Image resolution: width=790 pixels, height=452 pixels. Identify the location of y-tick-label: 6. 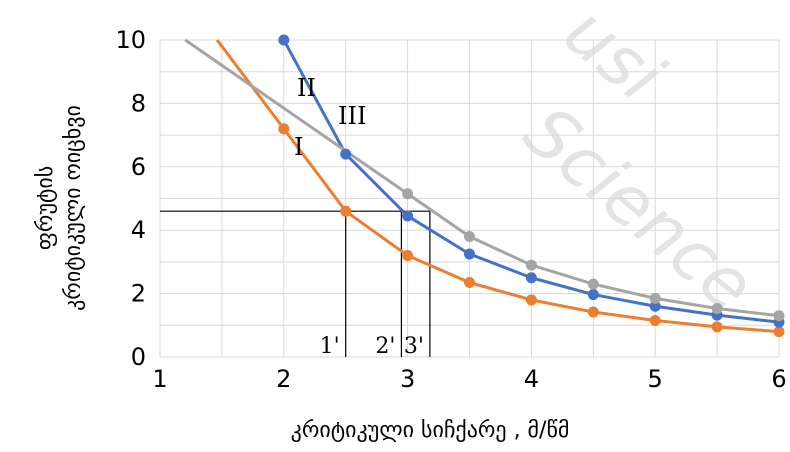
(138, 167).